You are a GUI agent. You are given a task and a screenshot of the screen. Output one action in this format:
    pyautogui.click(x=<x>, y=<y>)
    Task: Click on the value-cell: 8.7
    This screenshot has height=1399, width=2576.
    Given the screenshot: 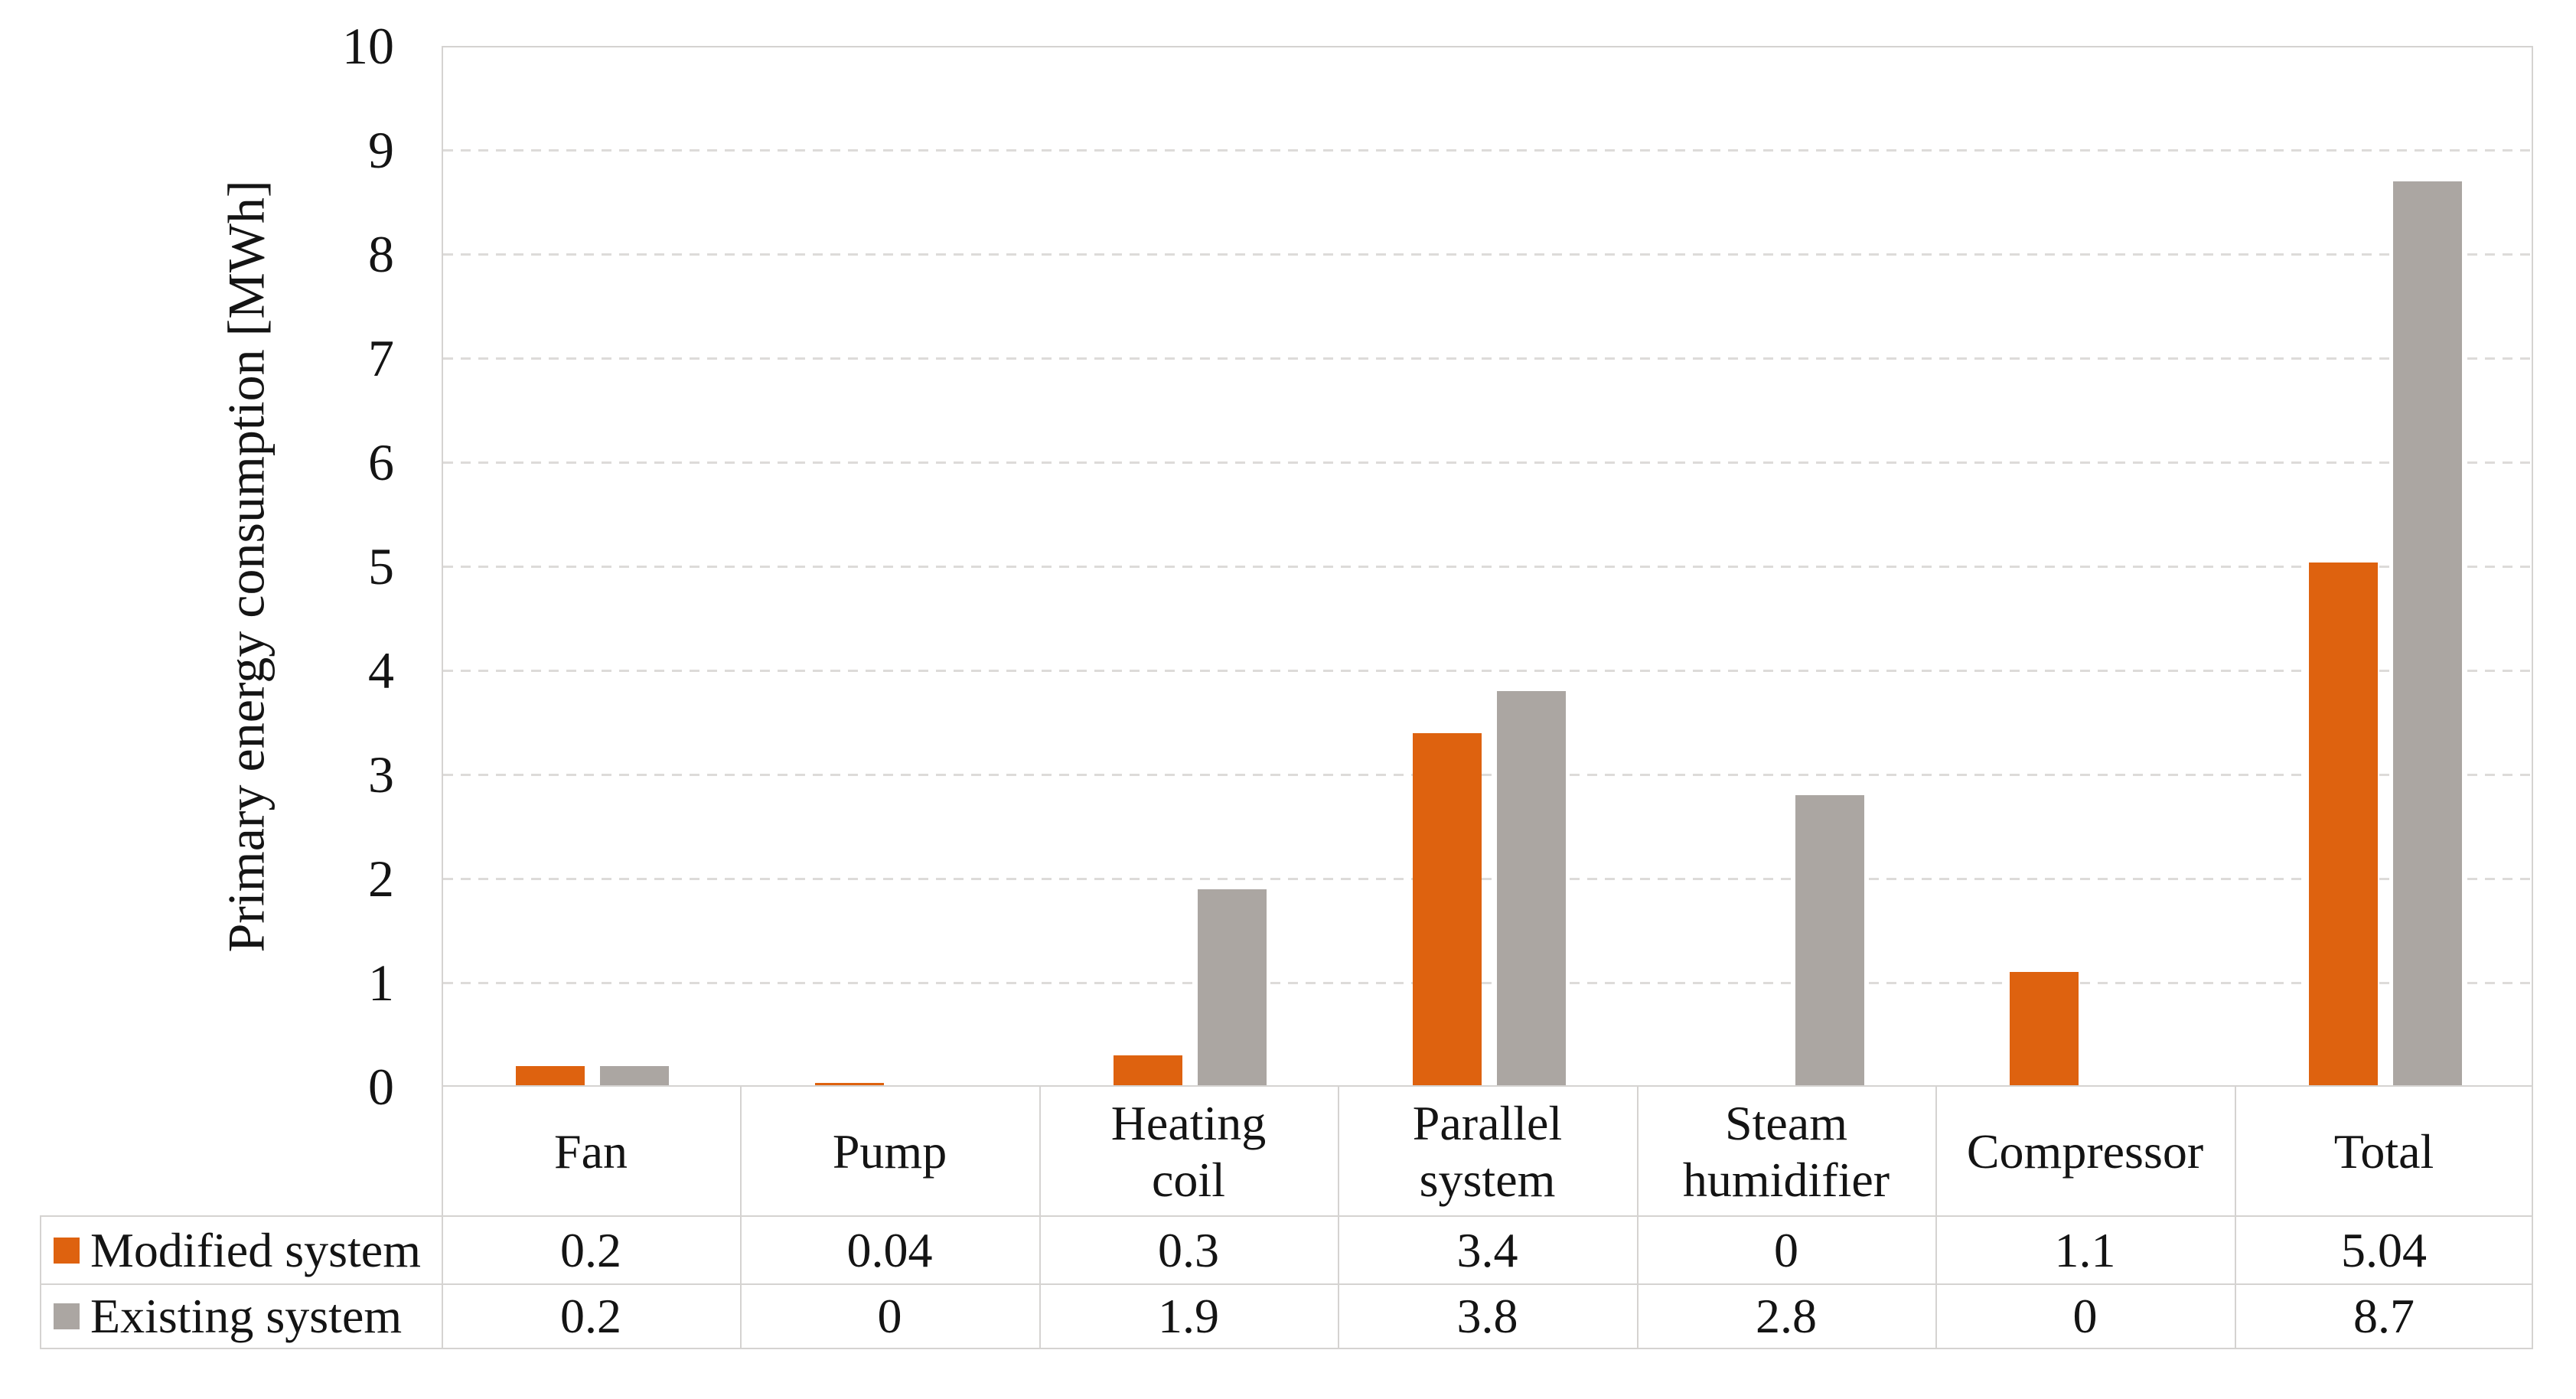 What is the action you would take?
    pyautogui.click(x=2384, y=1316)
    